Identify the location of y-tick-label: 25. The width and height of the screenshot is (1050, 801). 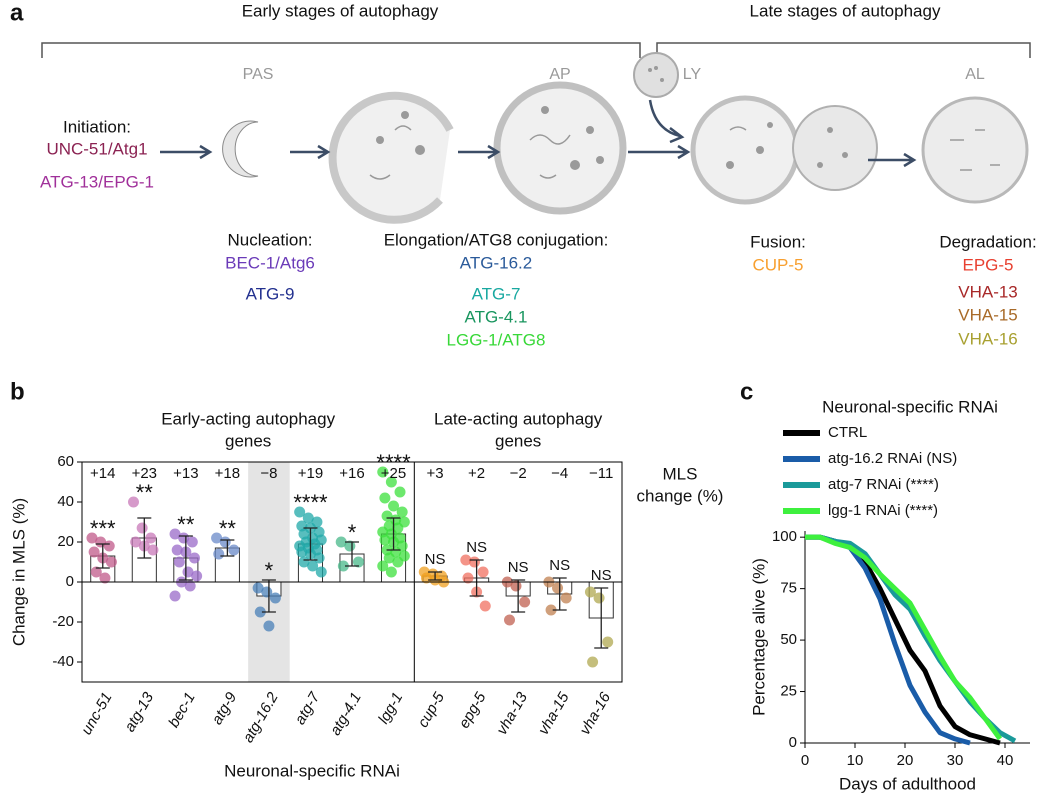
(788, 691).